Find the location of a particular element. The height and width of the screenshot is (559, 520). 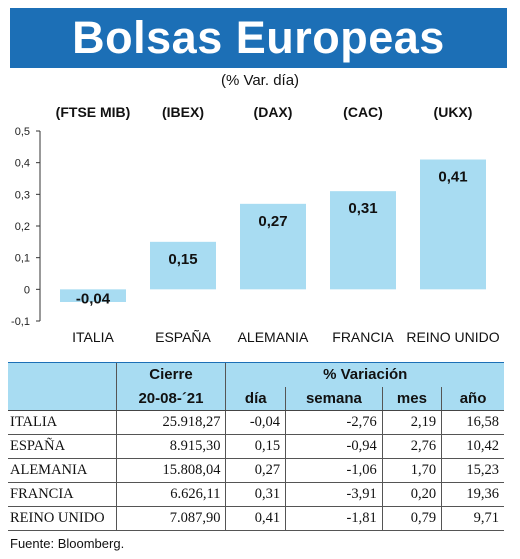

row-name: ALEMANIA is located at coordinates (62, 470).